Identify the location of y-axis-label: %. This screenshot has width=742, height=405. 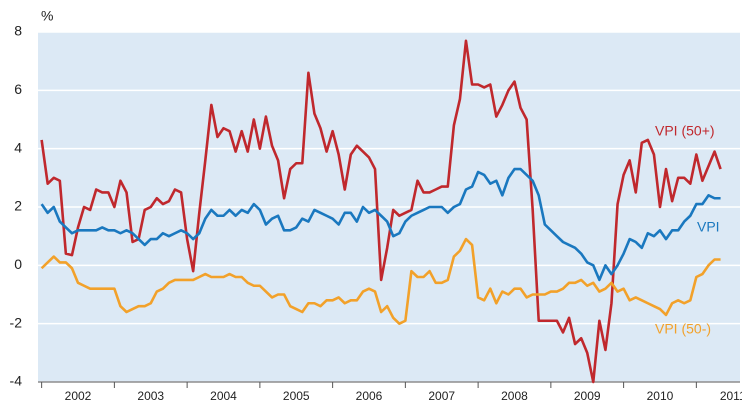
(47, 16).